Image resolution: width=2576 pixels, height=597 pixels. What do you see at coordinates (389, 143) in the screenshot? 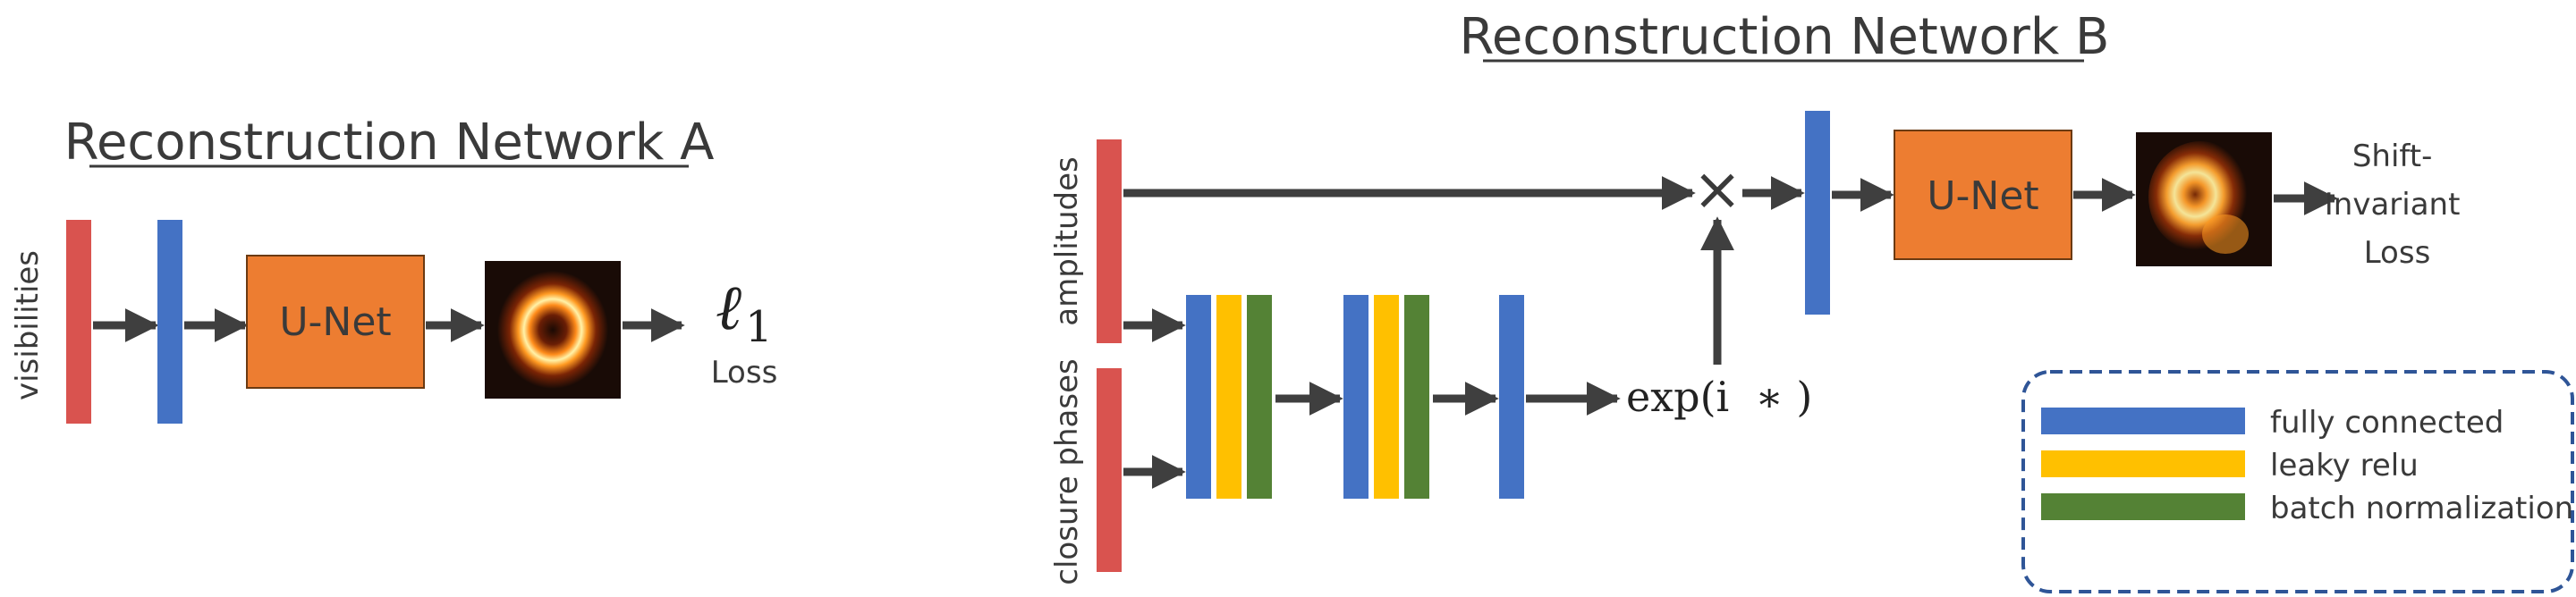
I see `network-a-title: Reconstruction Network A` at bounding box center [389, 143].